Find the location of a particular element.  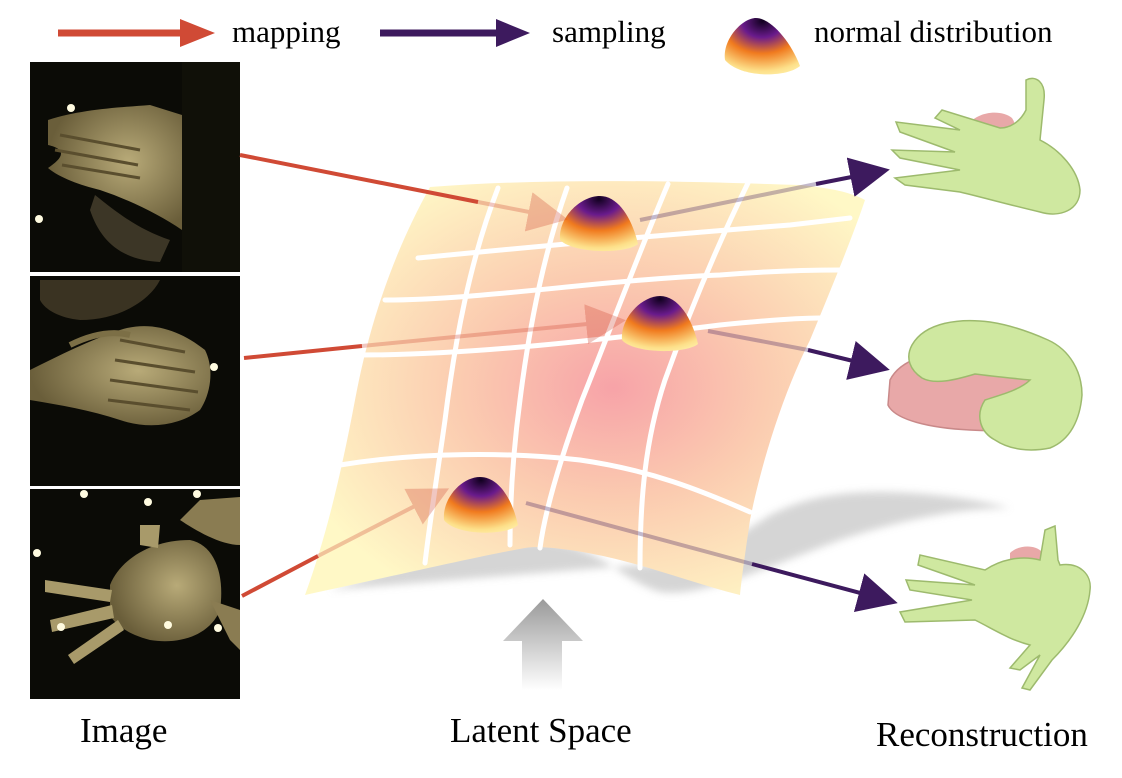

normal-distribution-legend-label: normal distribution is located at coordinates (933, 31).